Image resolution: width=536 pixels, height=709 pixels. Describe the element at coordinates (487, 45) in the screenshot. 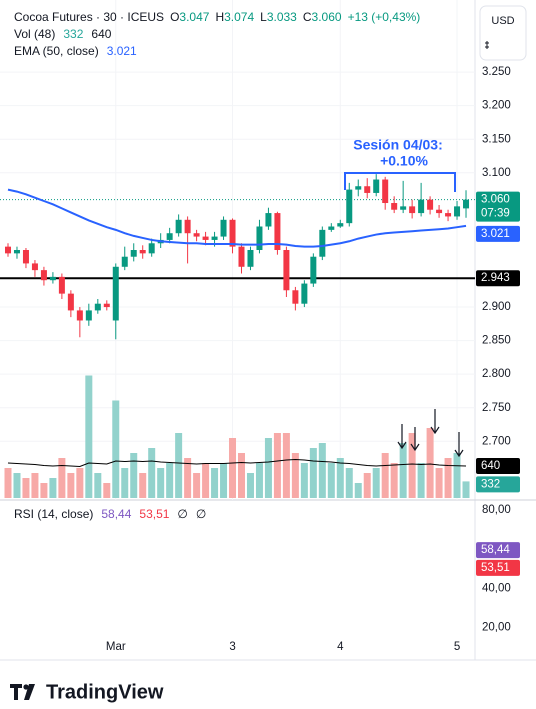

I see `currency-icon` at that location.